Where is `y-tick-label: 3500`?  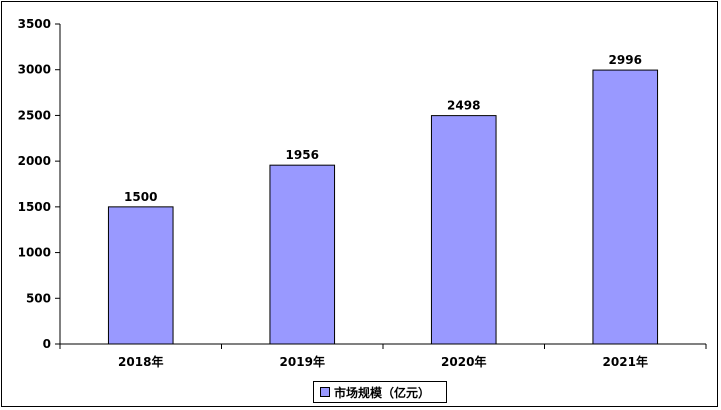
y-tick-label: 3500 is located at coordinates (34, 24).